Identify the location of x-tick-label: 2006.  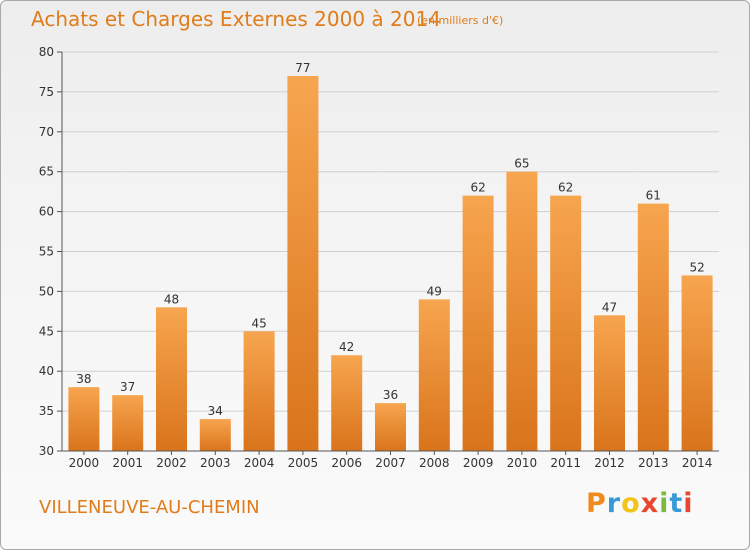
(346, 463).